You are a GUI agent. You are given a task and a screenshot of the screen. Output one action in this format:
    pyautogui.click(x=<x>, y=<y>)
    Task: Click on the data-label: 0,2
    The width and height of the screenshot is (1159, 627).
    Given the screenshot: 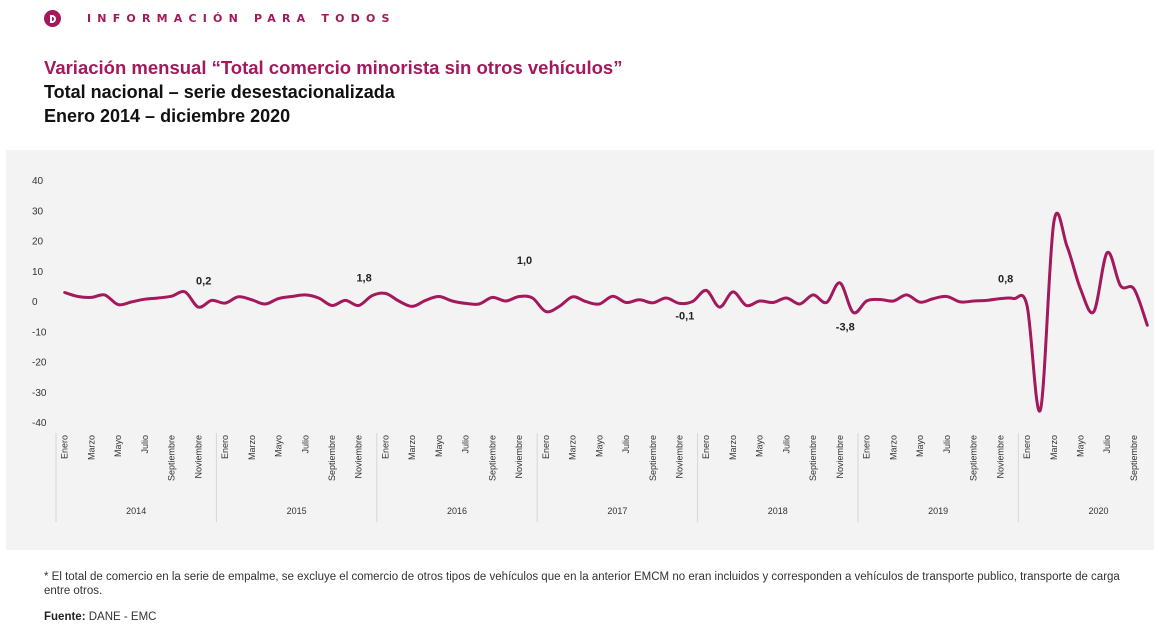 What is the action you would take?
    pyautogui.click(x=203, y=281)
    